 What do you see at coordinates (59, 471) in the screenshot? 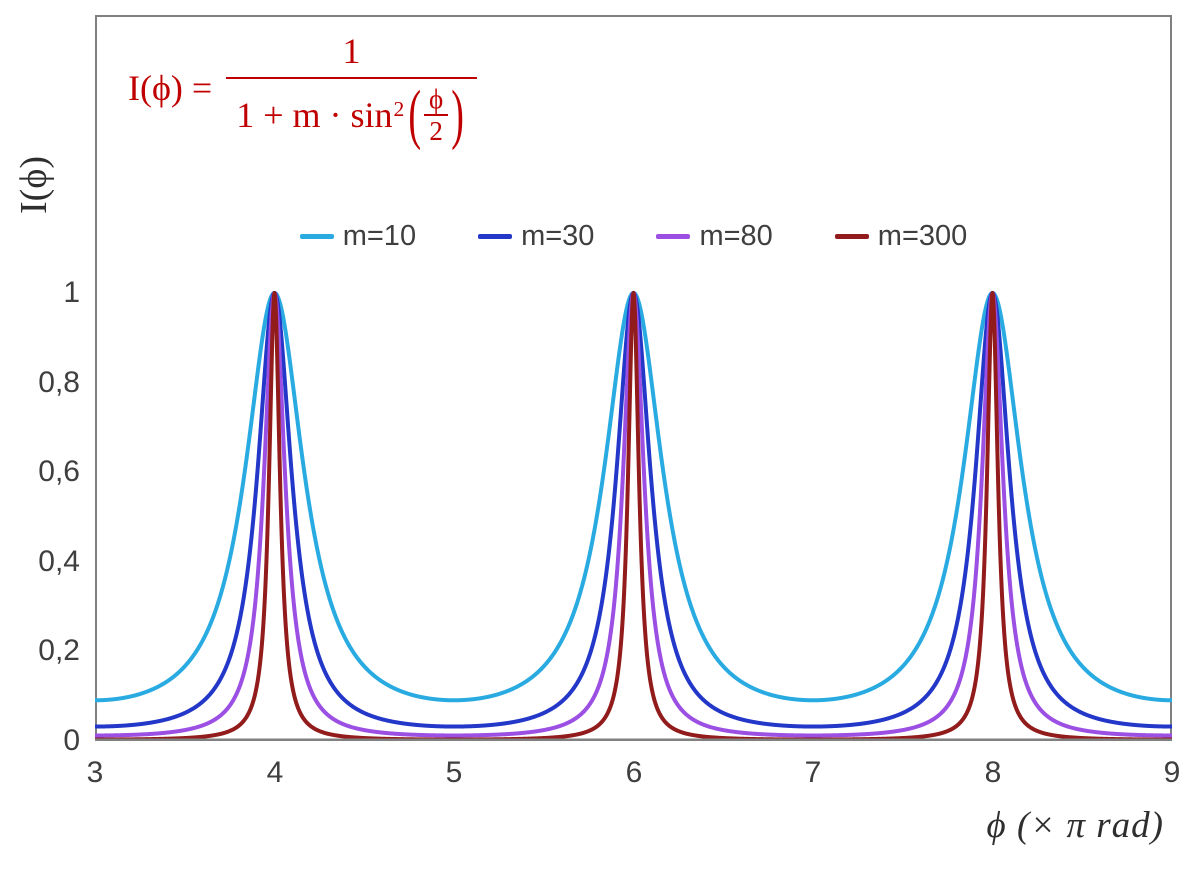
I see `y-tick-label: 0,6` at bounding box center [59, 471].